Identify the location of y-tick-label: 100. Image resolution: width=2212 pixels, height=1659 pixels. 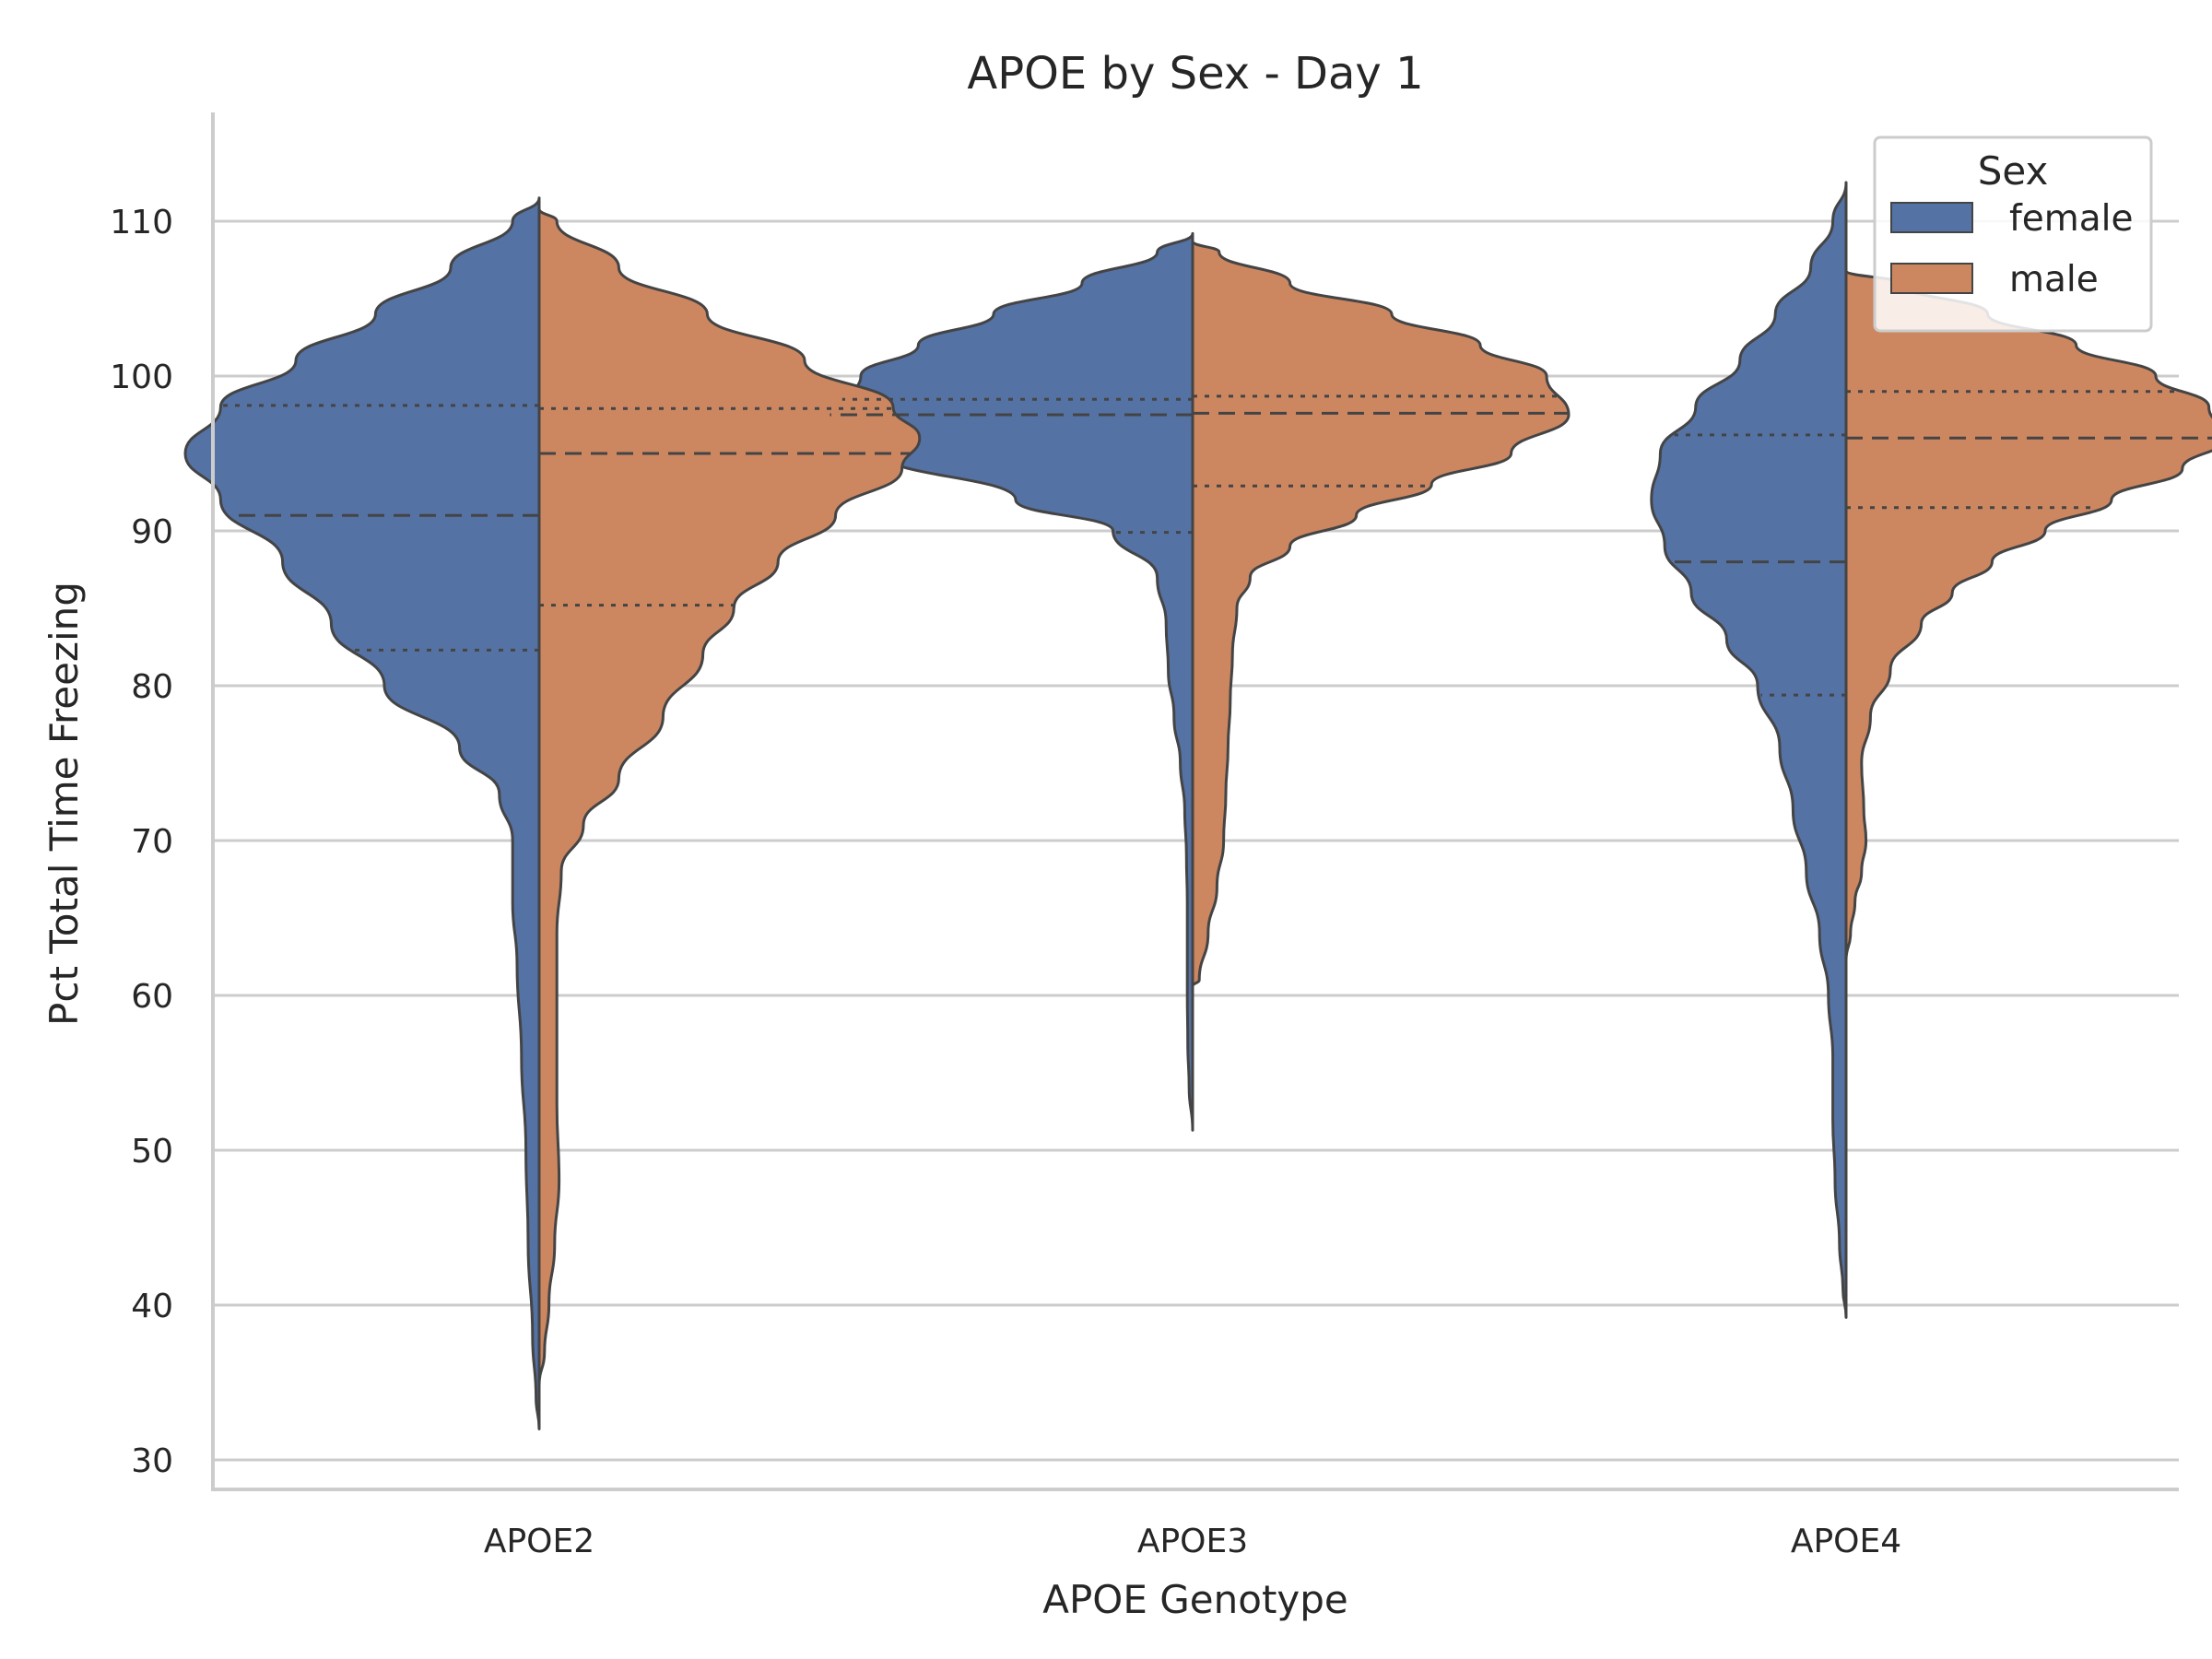
(141, 377).